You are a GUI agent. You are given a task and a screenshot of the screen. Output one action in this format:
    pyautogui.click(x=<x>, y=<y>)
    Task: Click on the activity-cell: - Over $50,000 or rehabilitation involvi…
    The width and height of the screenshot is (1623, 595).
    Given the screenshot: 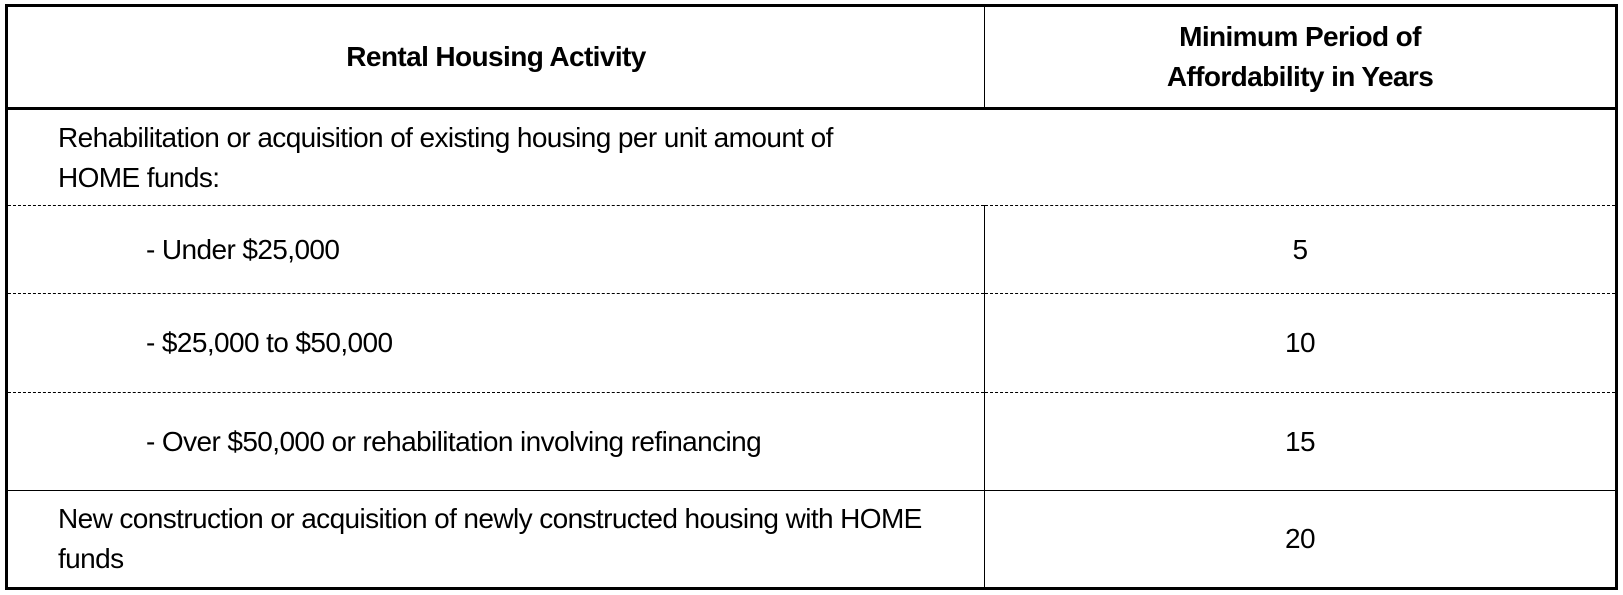 What is the action you would take?
    pyautogui.click(x=495, y=441)
    